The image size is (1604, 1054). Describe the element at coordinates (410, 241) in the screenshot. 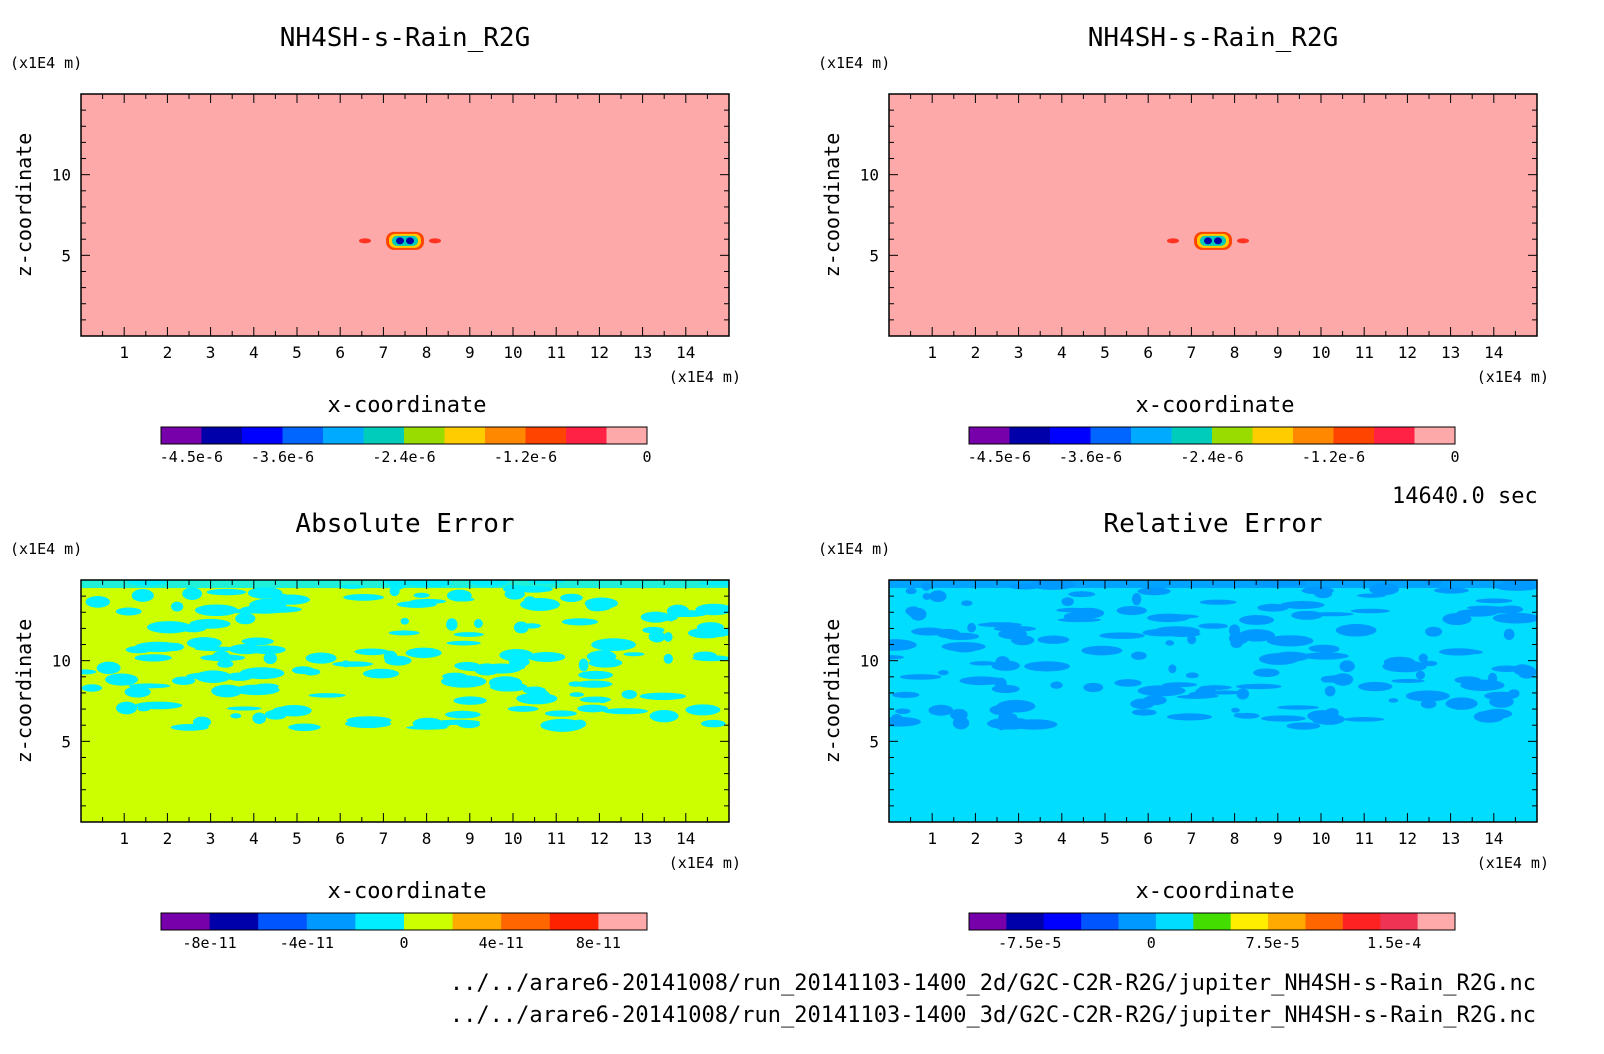

I see `feature-core` at that location.